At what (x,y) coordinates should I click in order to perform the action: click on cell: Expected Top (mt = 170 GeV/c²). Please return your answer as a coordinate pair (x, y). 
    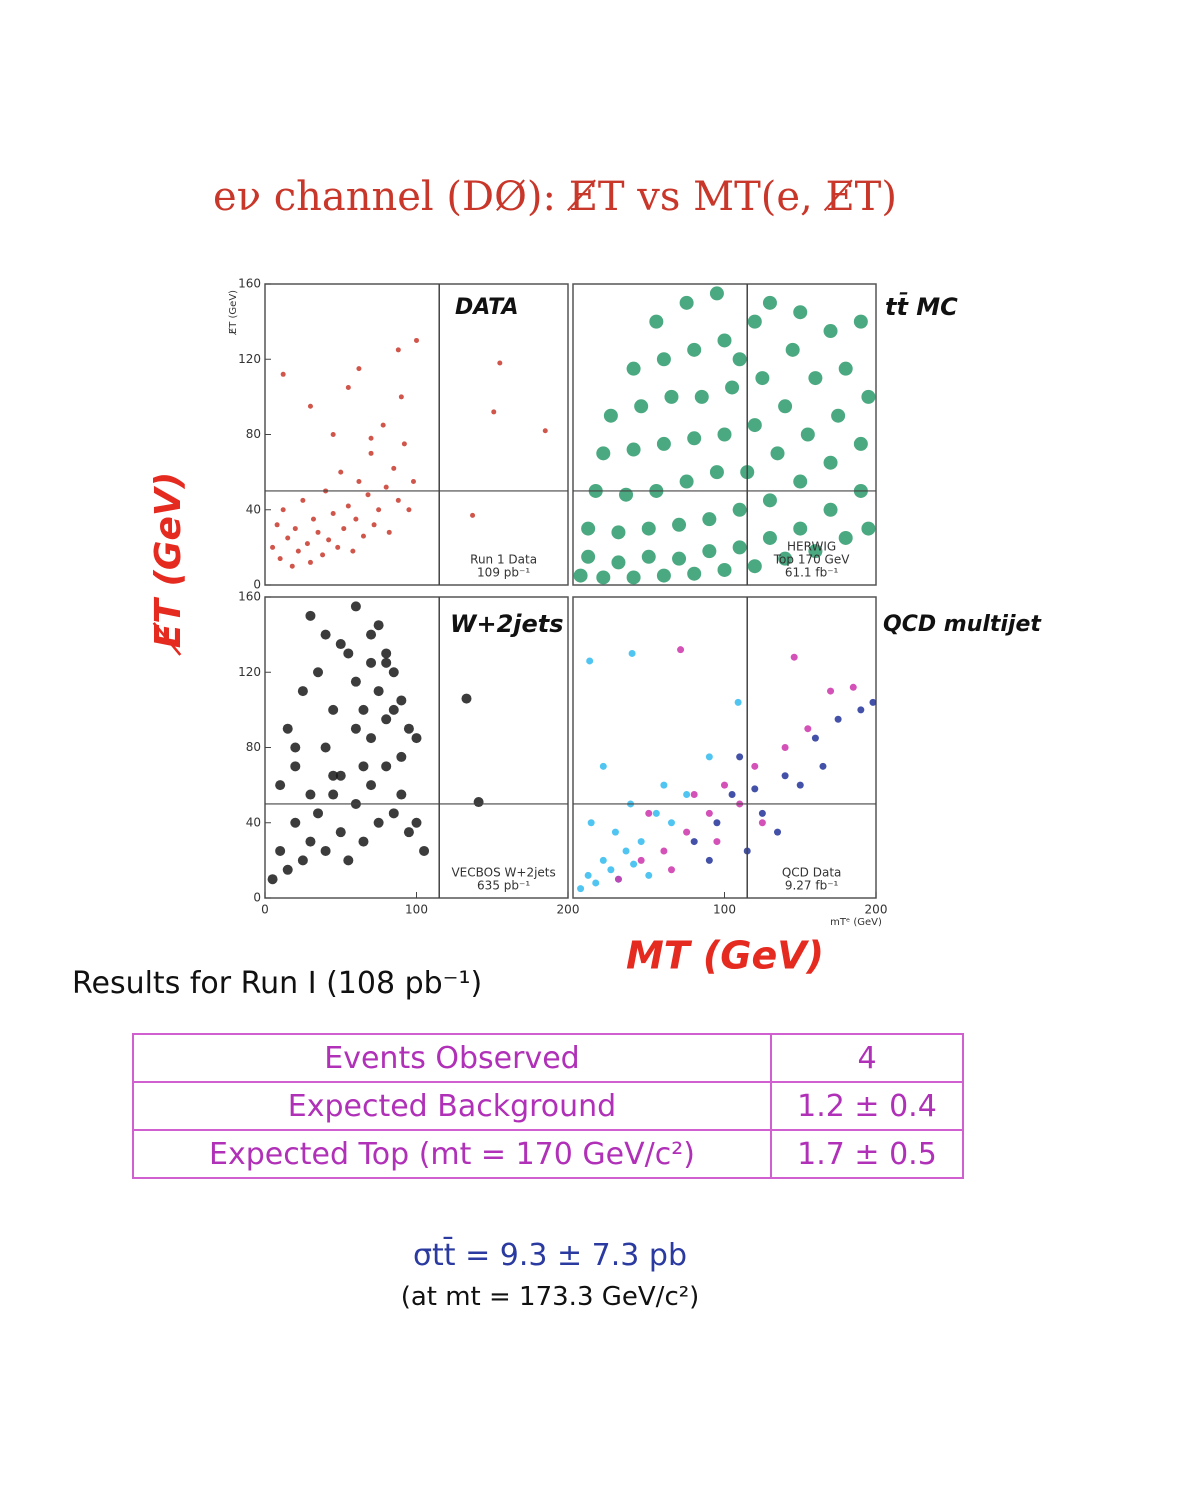
    Looking at the image, I should click on (452, 1154).